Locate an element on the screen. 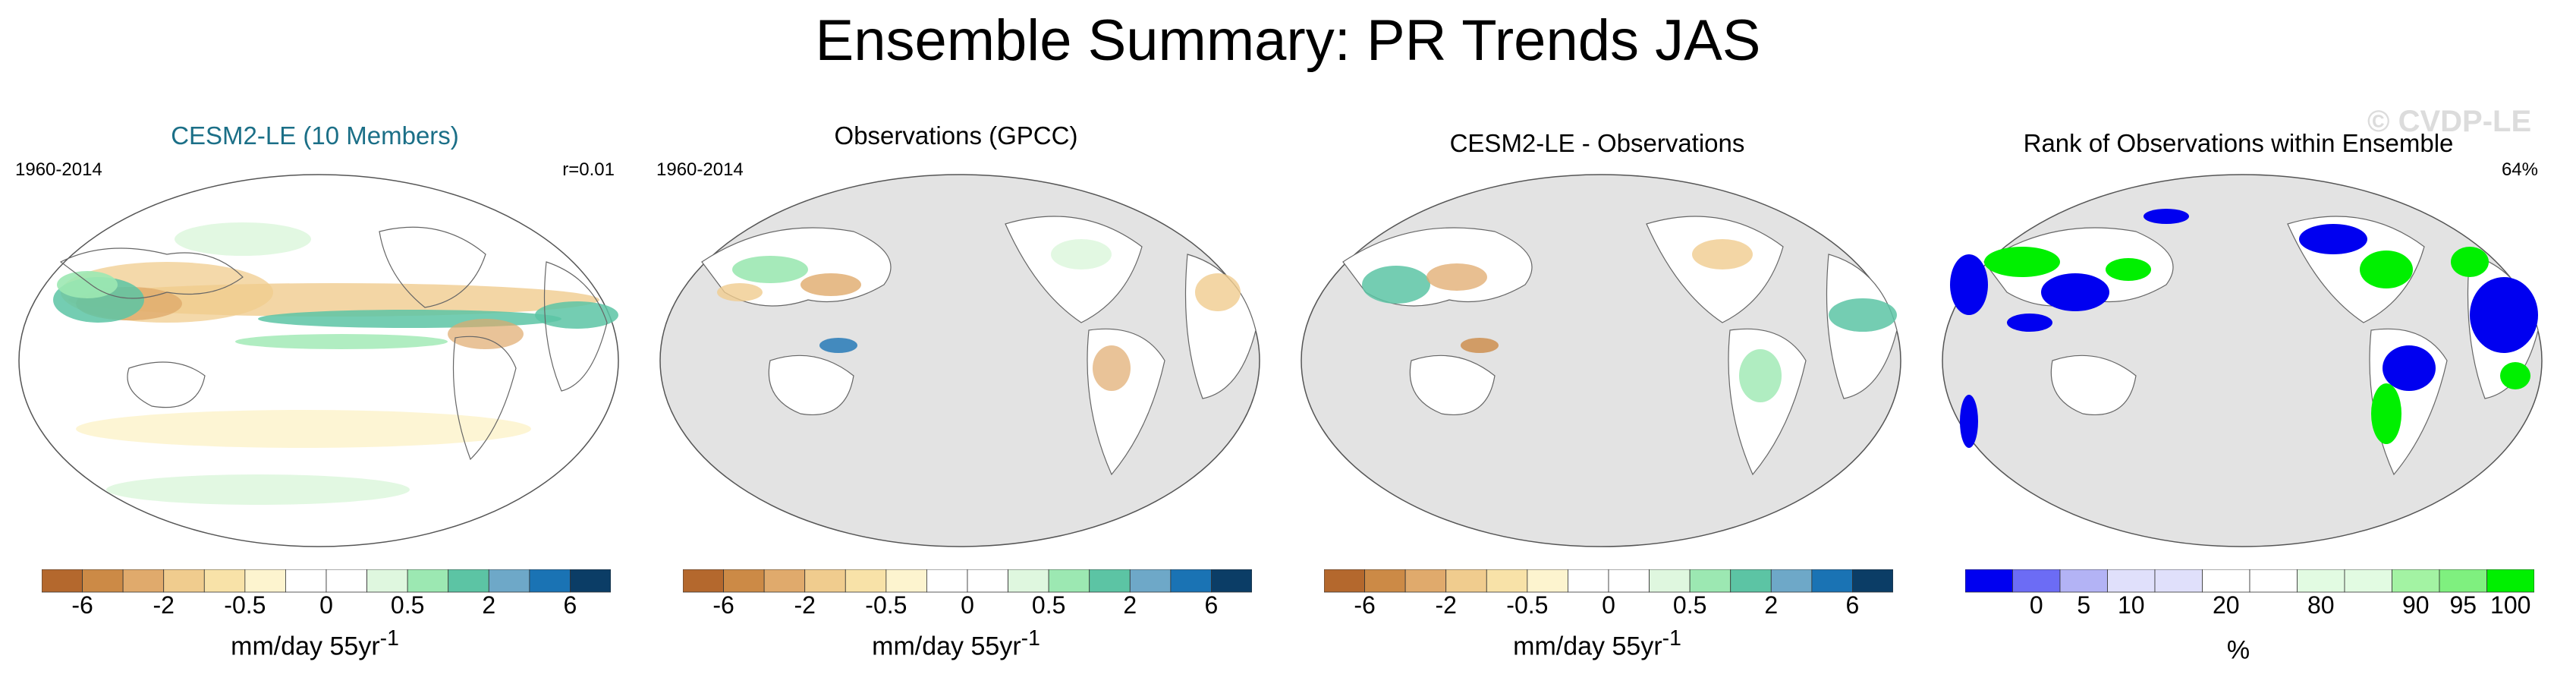 The width and height of the screenshot is (2576, 687). panel-title: CESM2-LE - Observations is located at coordinates (1597, 143).